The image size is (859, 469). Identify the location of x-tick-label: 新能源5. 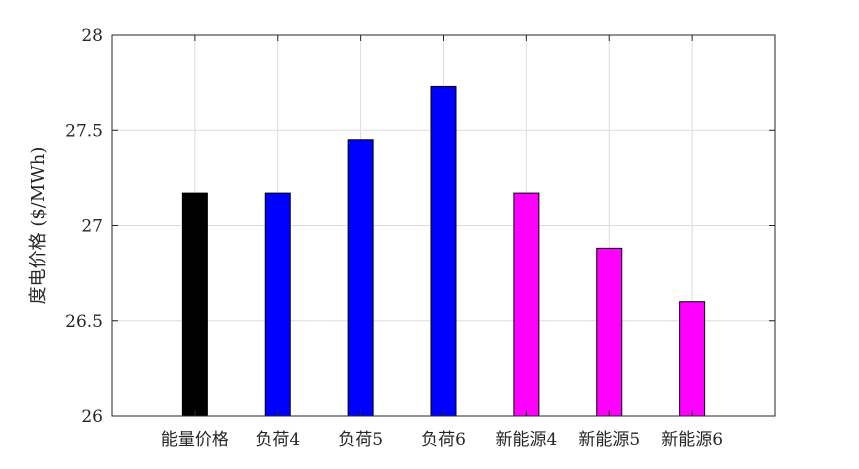
(609, 440).